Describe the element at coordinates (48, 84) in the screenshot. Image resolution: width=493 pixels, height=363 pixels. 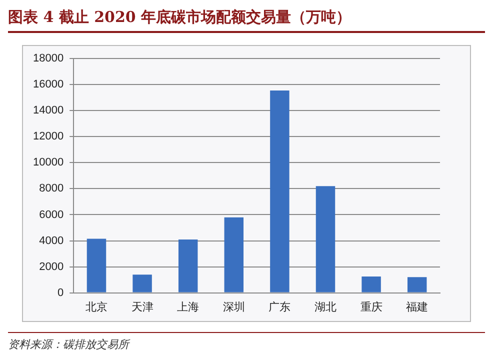
I see `y-tick-label: 16000` at that location.